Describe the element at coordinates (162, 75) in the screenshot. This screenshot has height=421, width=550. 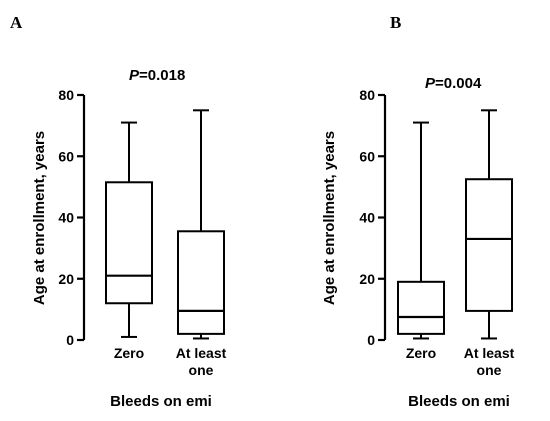
I see `p-value-number: =0.018` at that location.